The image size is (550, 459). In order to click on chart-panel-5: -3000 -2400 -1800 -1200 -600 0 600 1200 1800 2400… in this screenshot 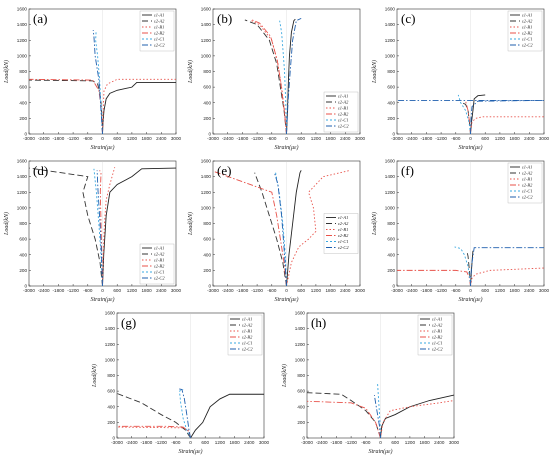, I will do `click(276, 231)`.